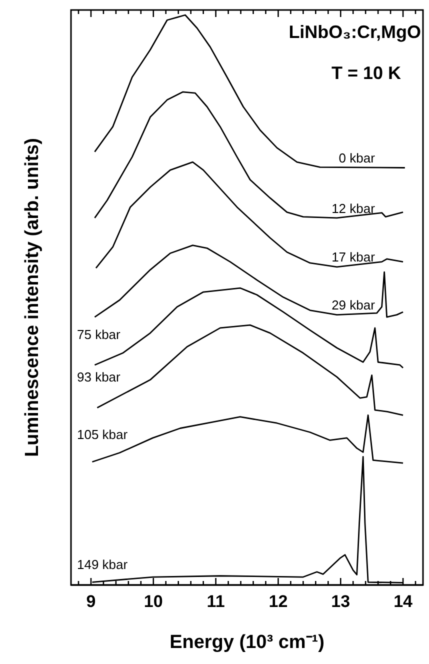 The height and width of the screenshot is (664, 429). Describe the element at coordinates (91, 602) in the screenshot. I see `x-tick-label: 9` at that location.